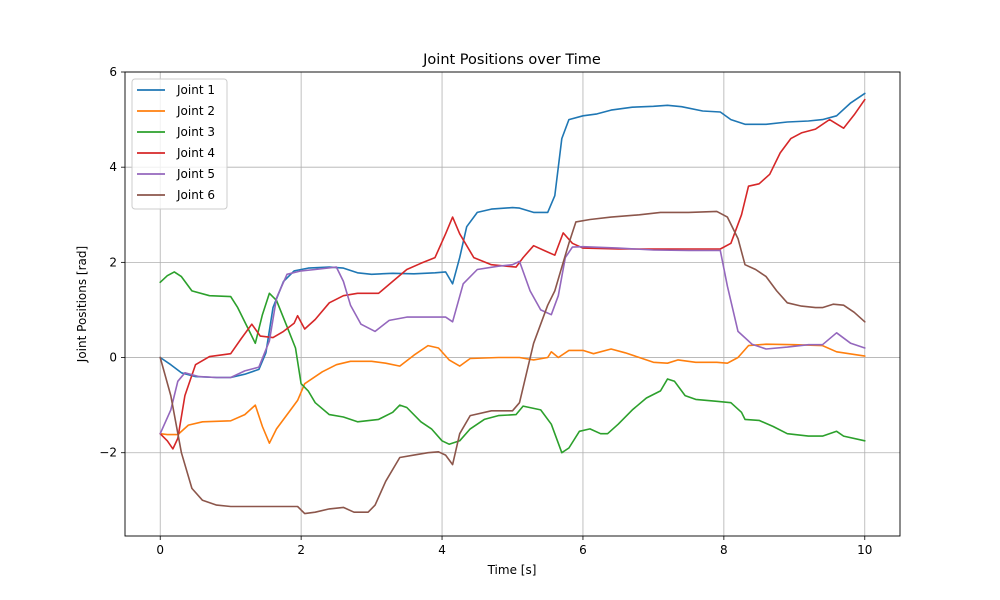 This screenshot has height=600, width=1000. Describe the element at coordinates (195, 111) in the screenshot. I see `legend-label: Joint 2` at that location.